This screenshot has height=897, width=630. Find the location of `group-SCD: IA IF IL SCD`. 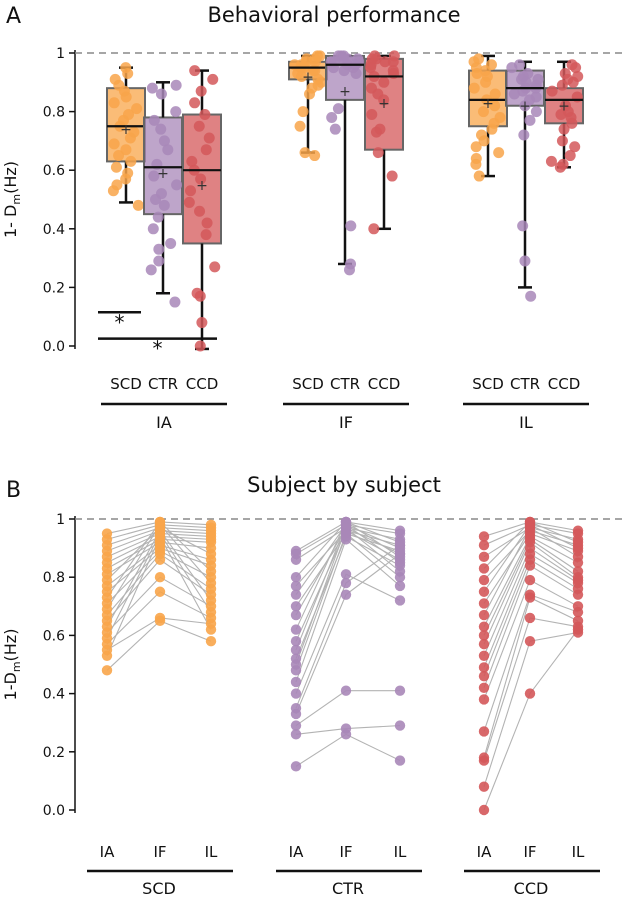

group-SCD: IA IF IL SCD is located at coordinates (160, 706).